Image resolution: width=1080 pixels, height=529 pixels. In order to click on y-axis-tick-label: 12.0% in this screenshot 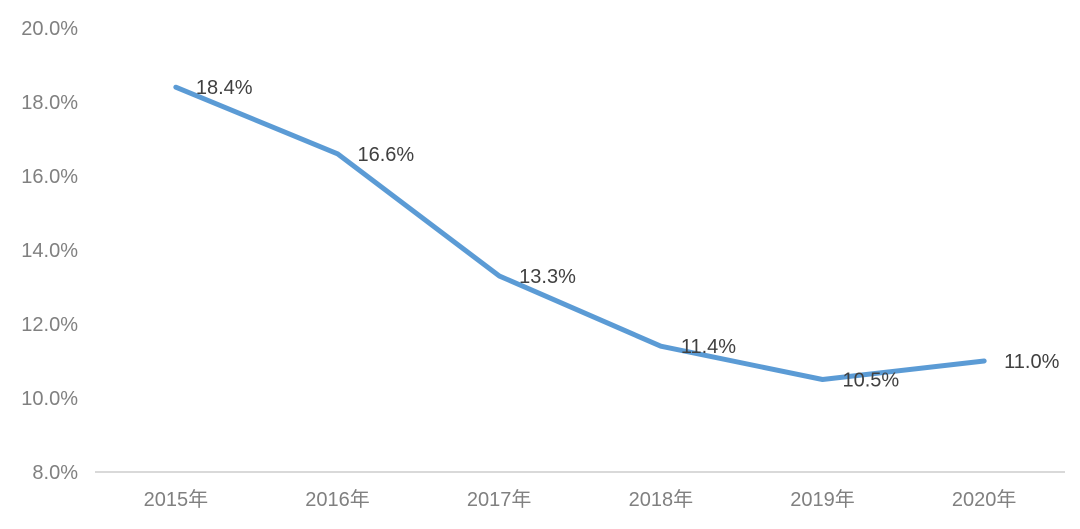, I will do `click(49, 325)`.